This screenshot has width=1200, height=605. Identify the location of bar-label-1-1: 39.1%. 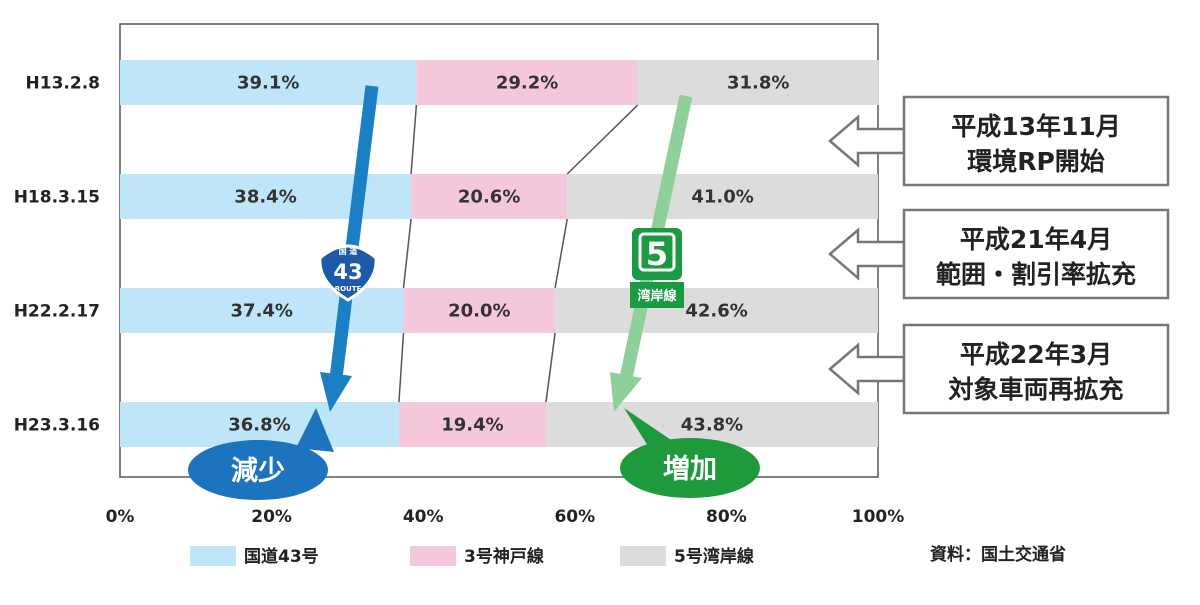
(268, 83).